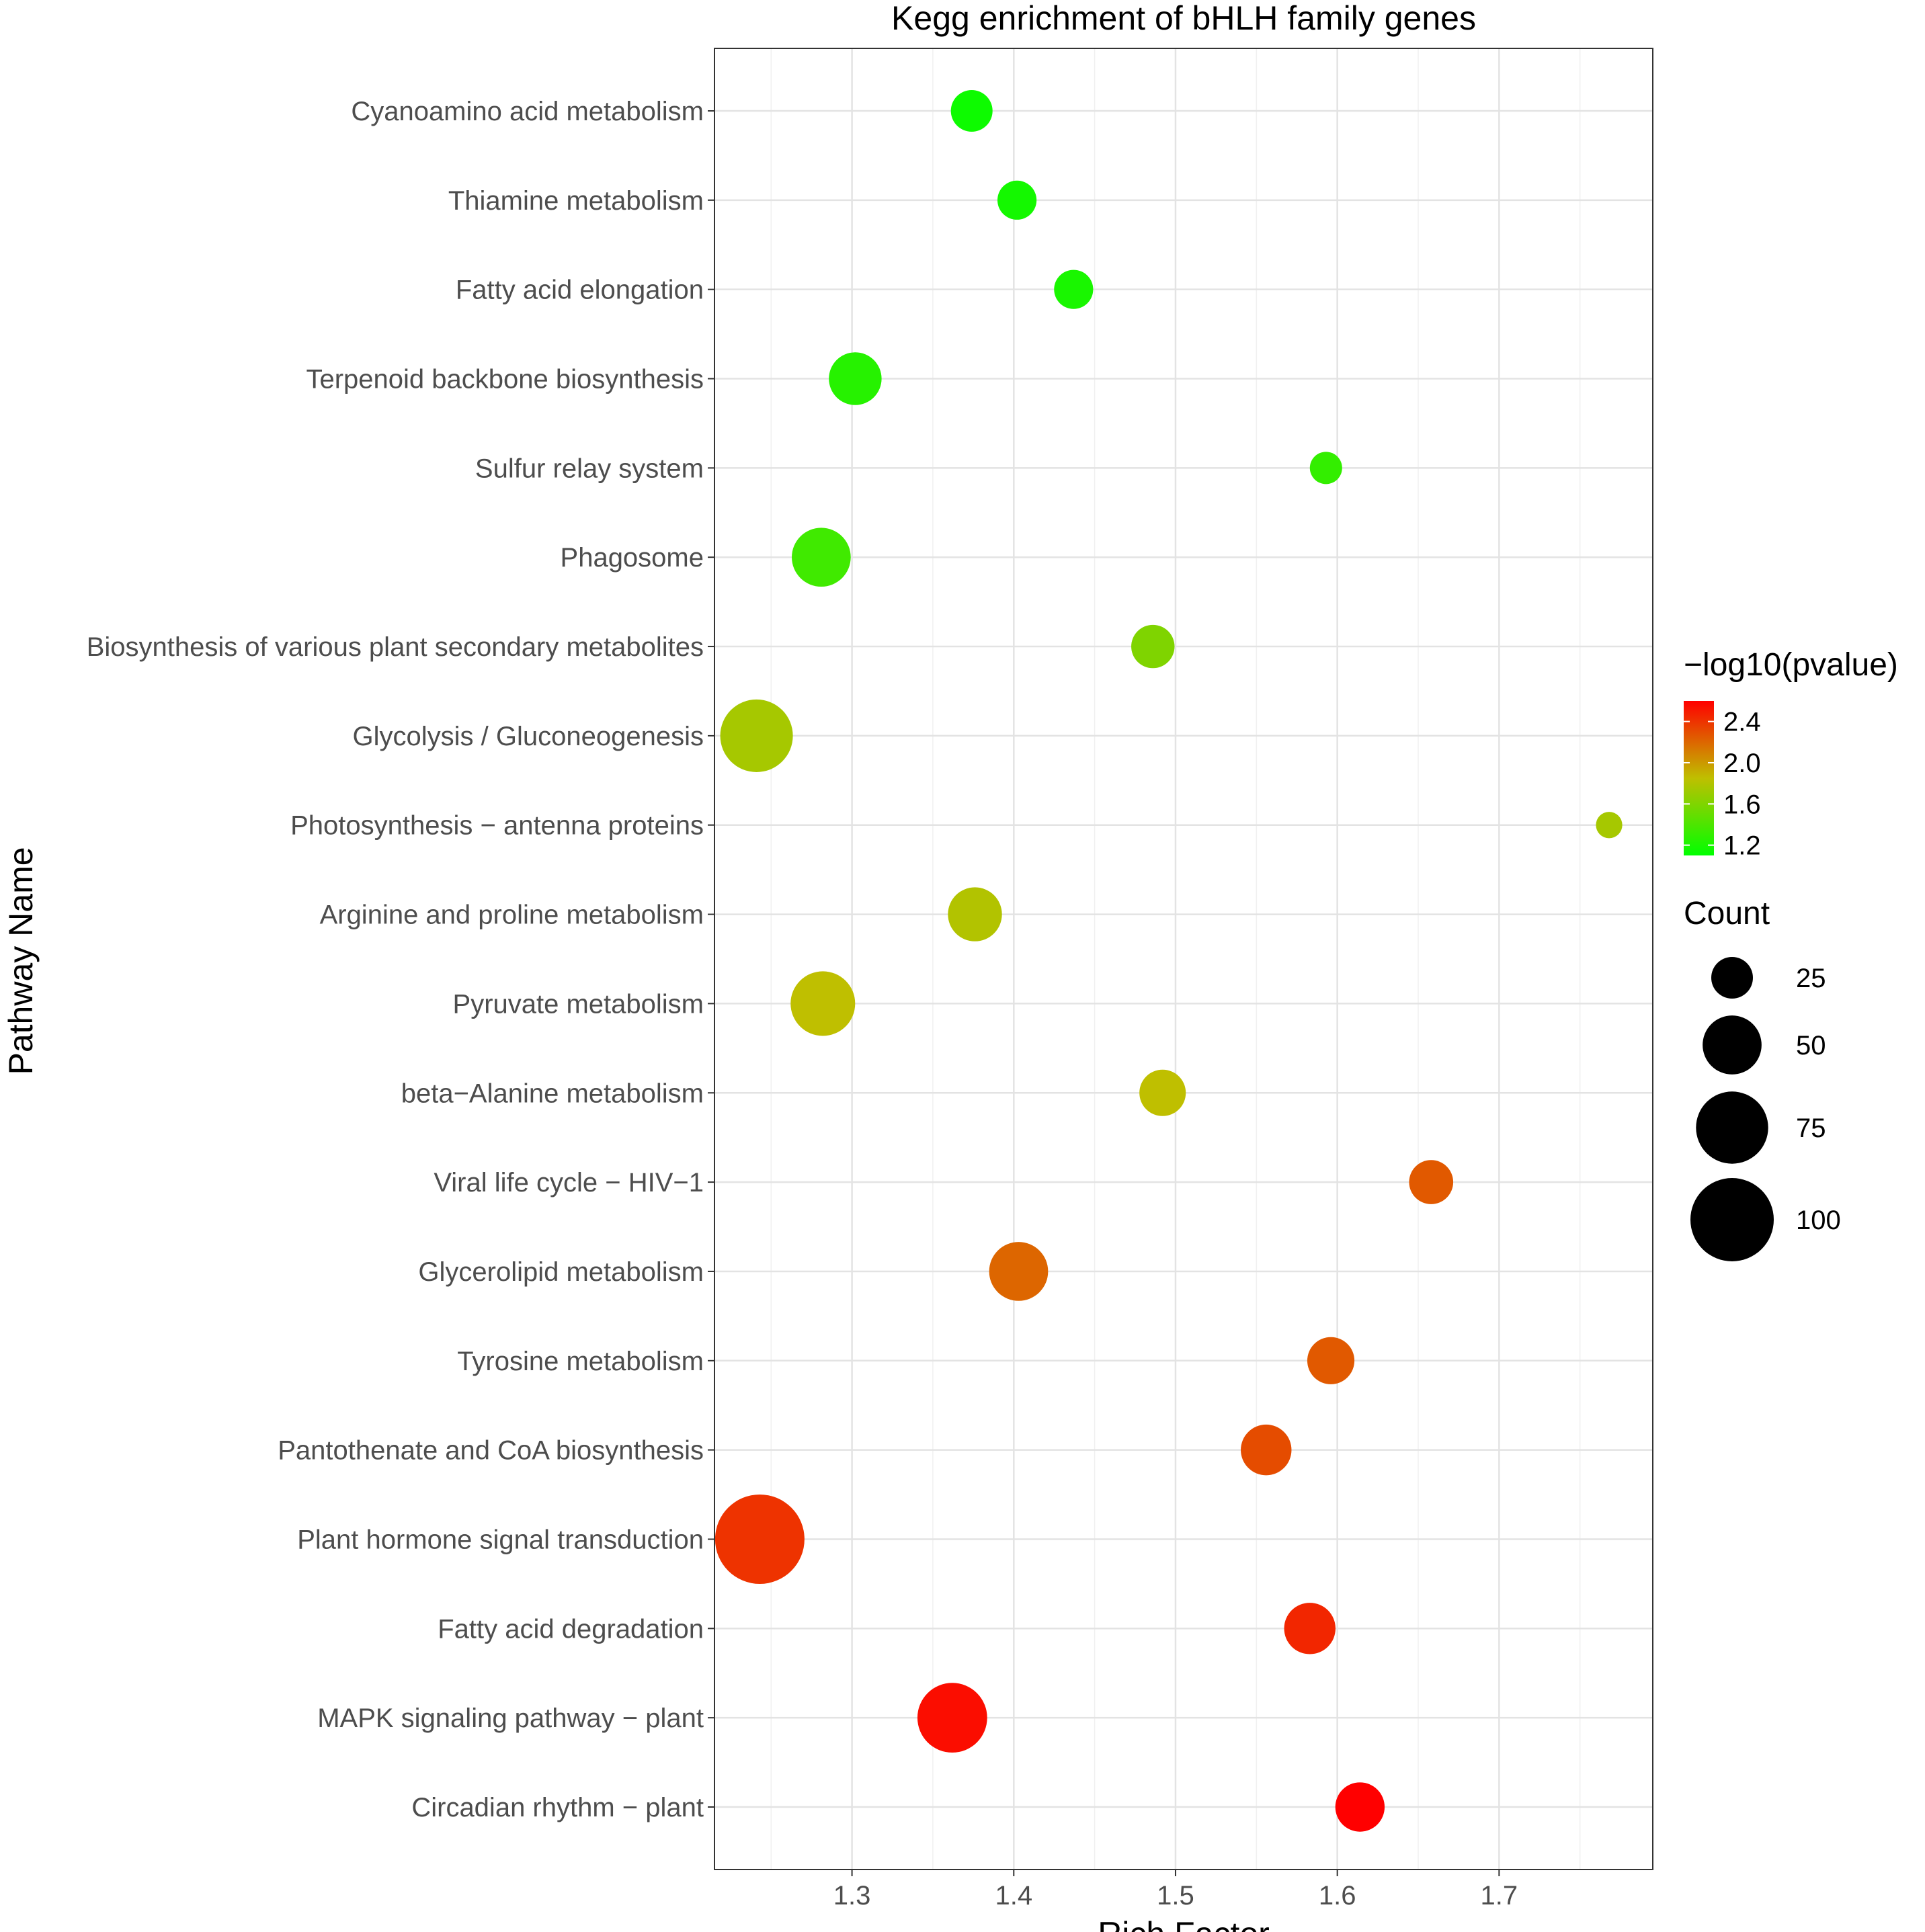 This screenshot has height=1932, width=1925. What do you see at coordinates (1811, 979) in the screenshot?
I see `size-legend-label: 25` at bounding box center [1811, 979].